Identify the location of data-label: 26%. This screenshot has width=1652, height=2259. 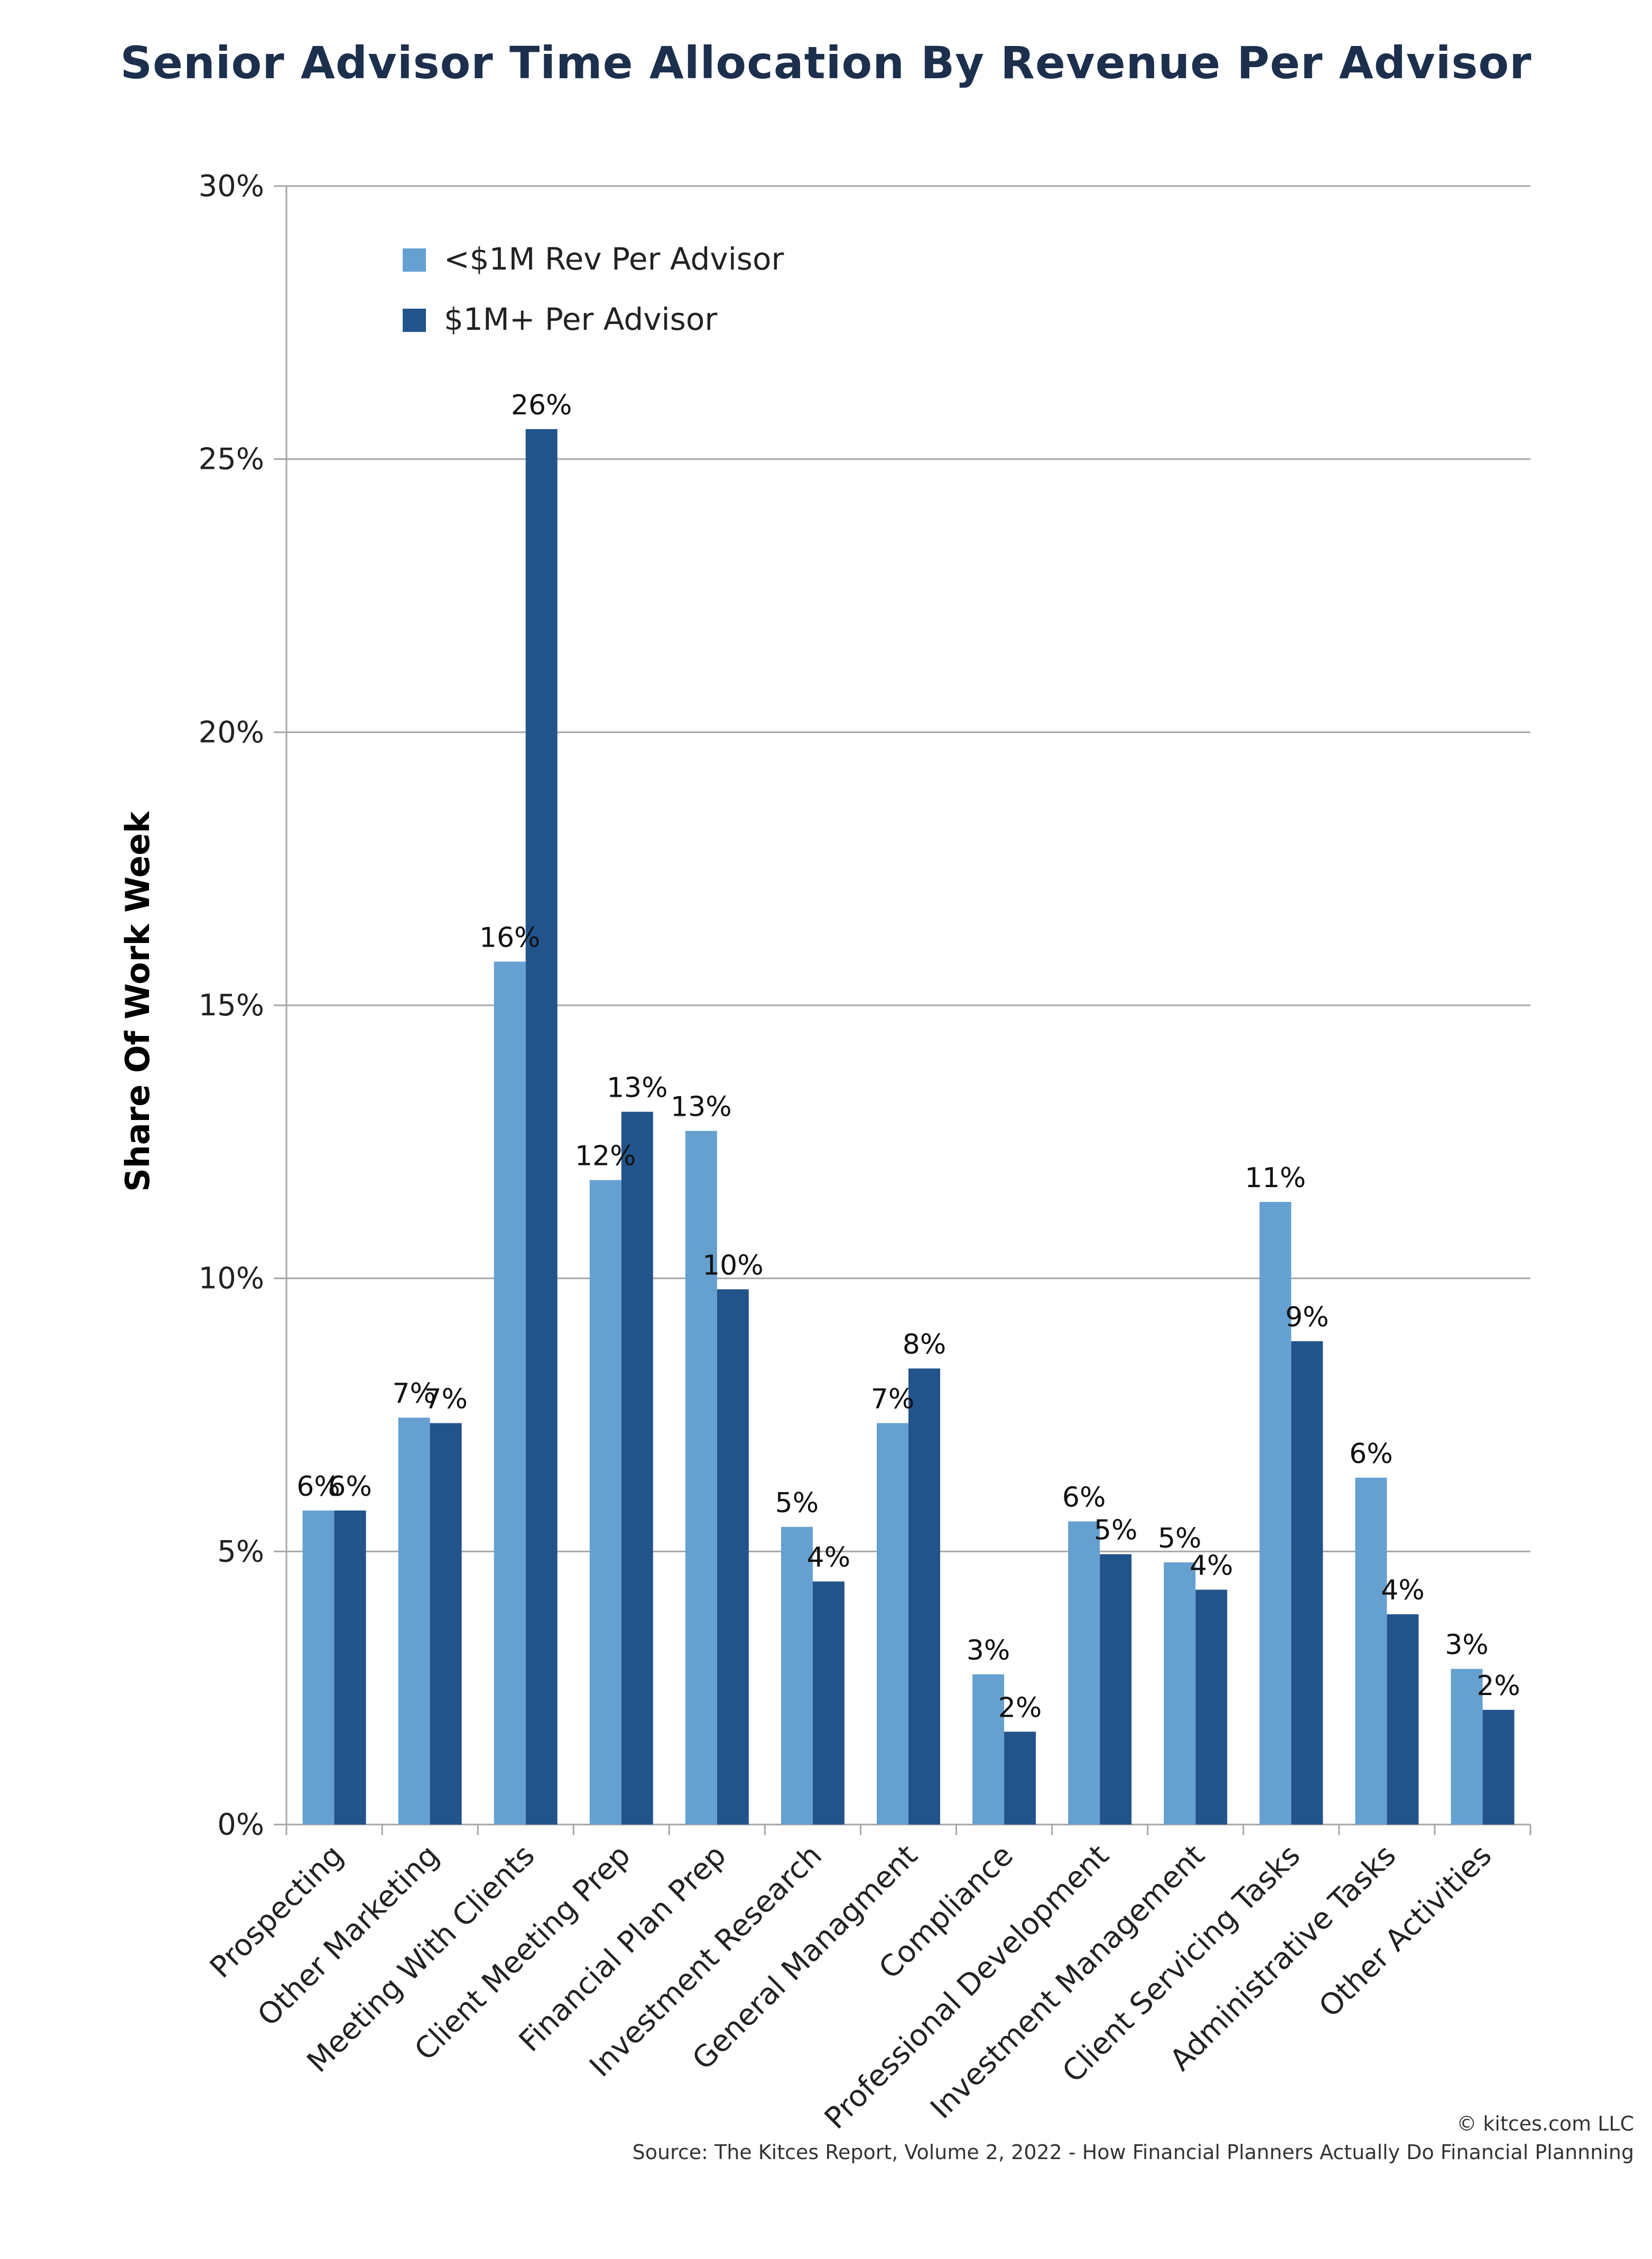
(542, 405).